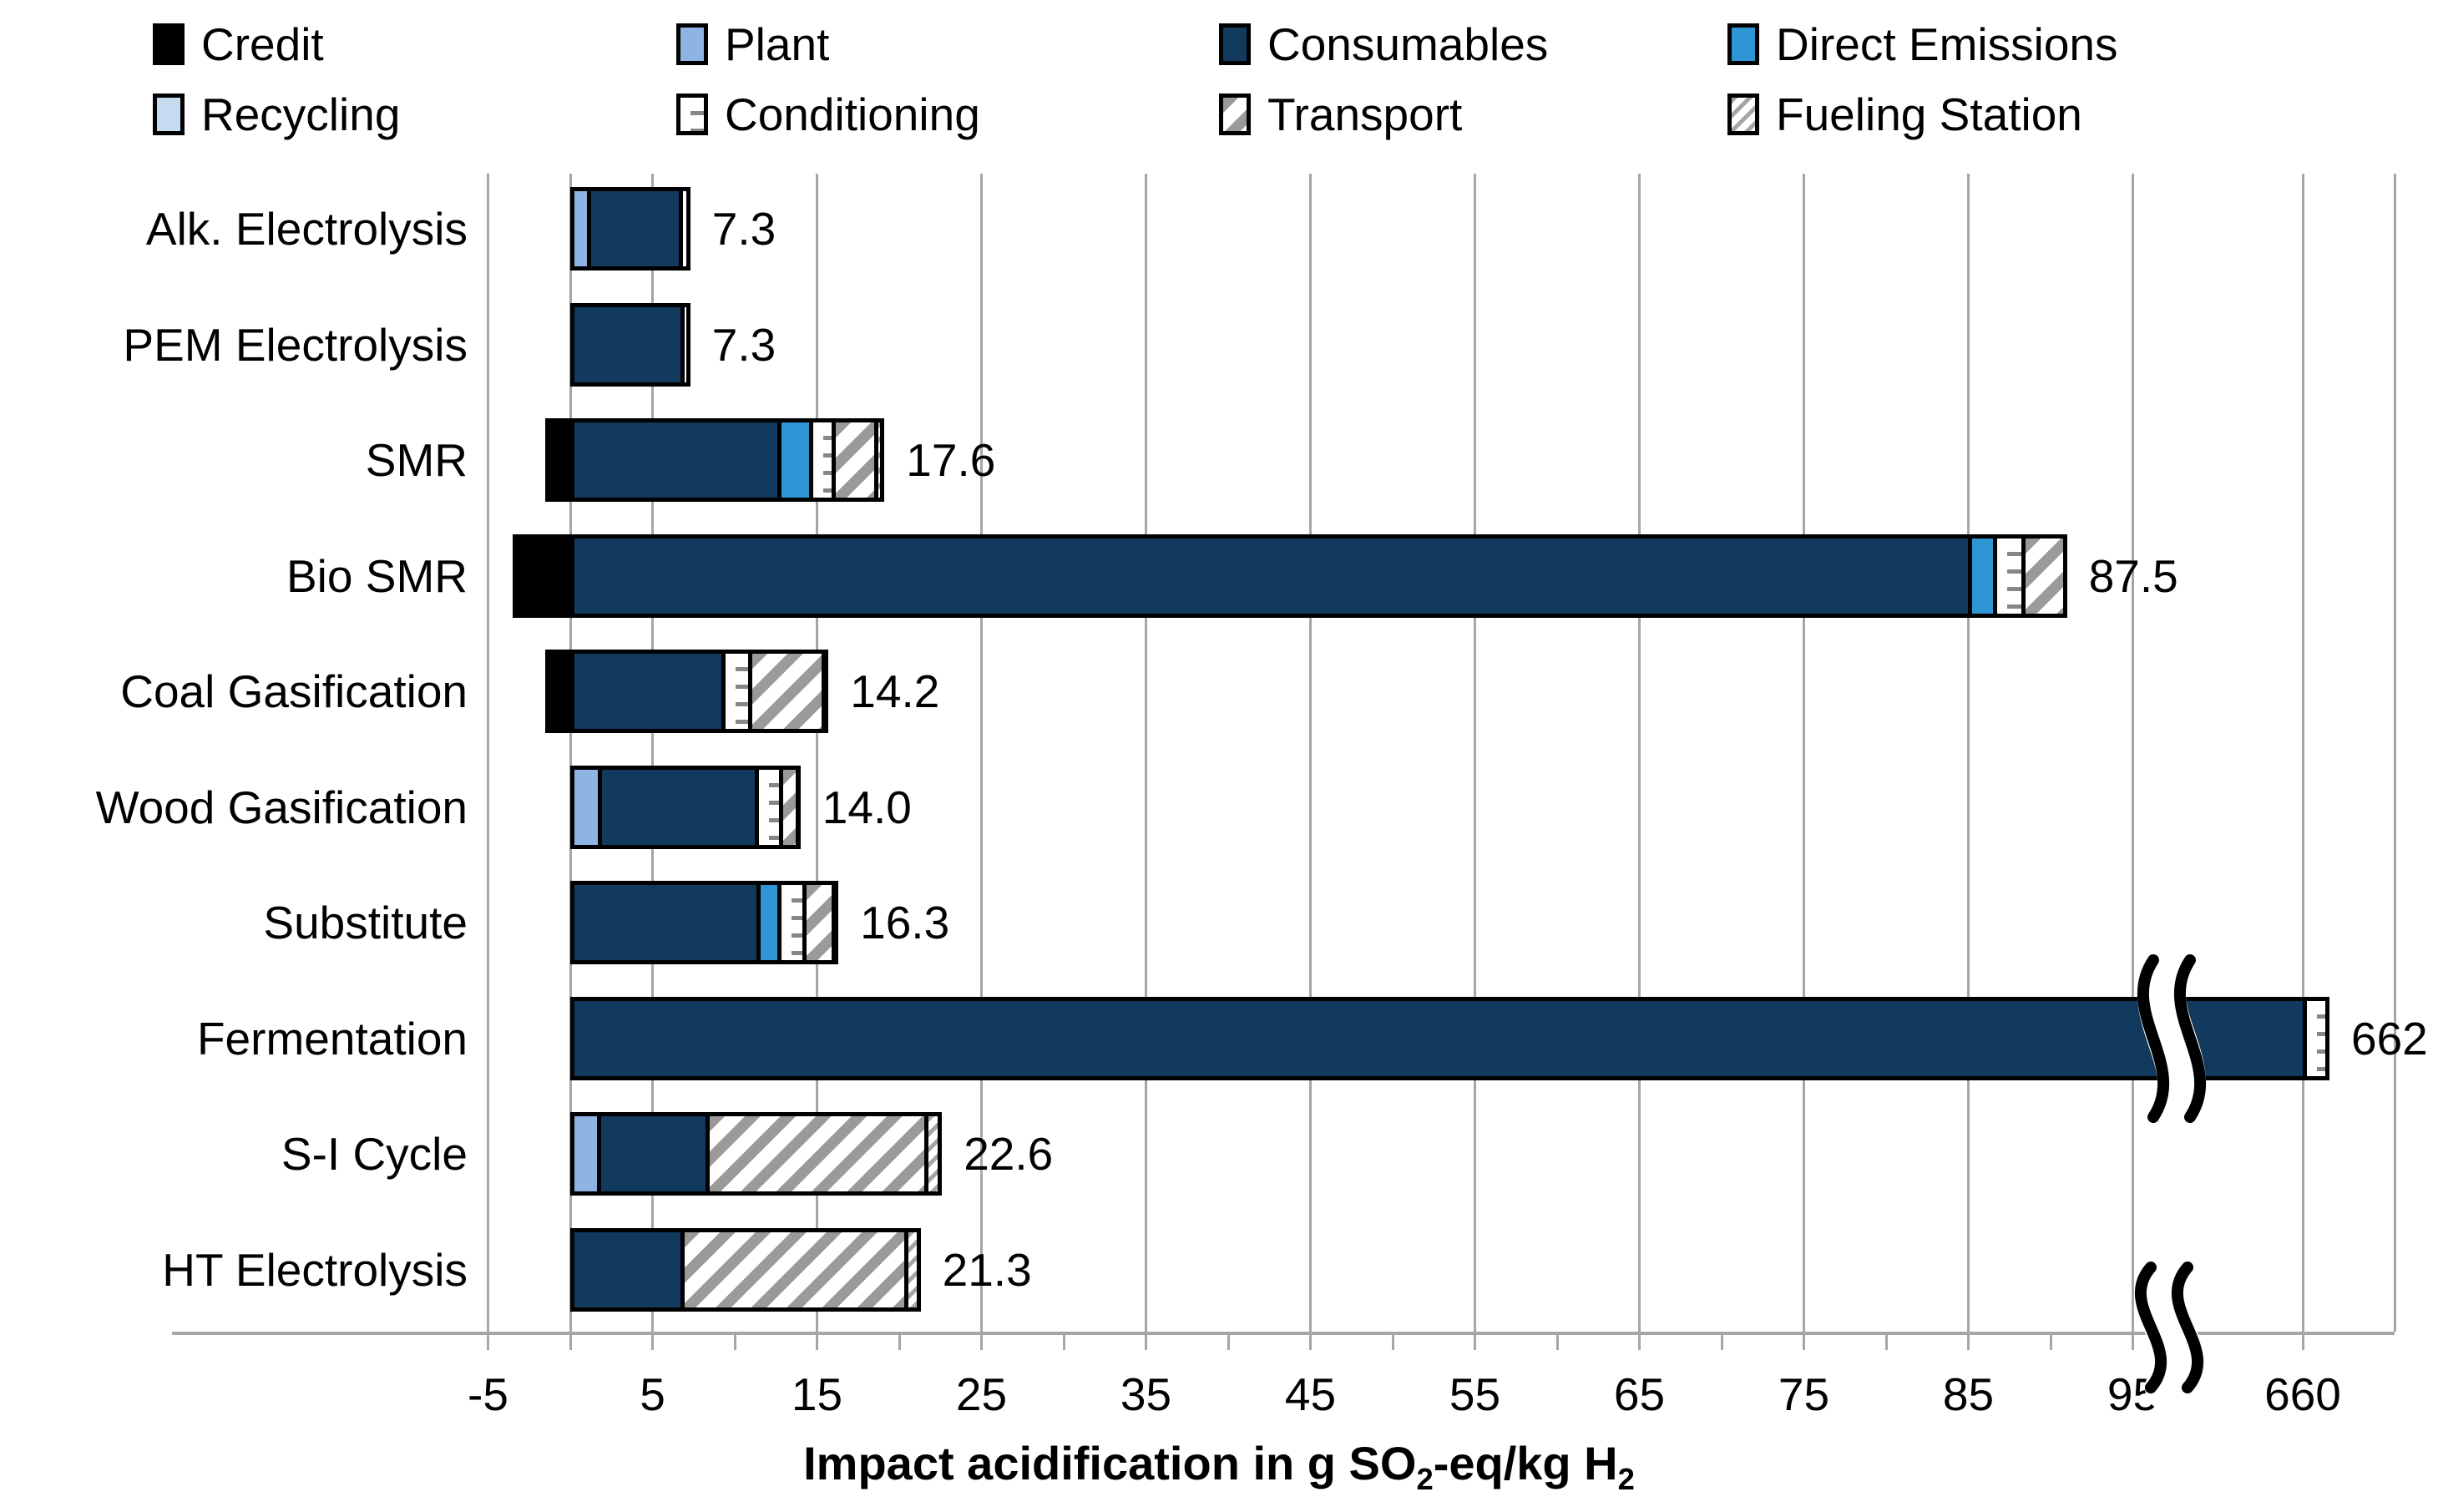 The image size is (2438, 1512). Describe the element at coordinates (629, 344) in the screenshot. I see `segment-pem-electrolysis-consumables` at that location.